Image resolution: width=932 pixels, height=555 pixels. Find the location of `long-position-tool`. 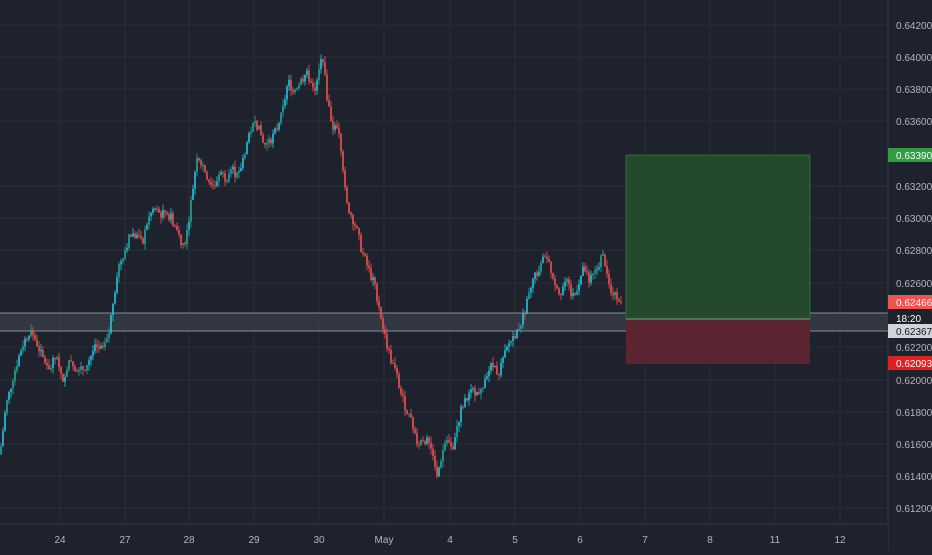

long-position-tool is located at coordinates (718, 259).